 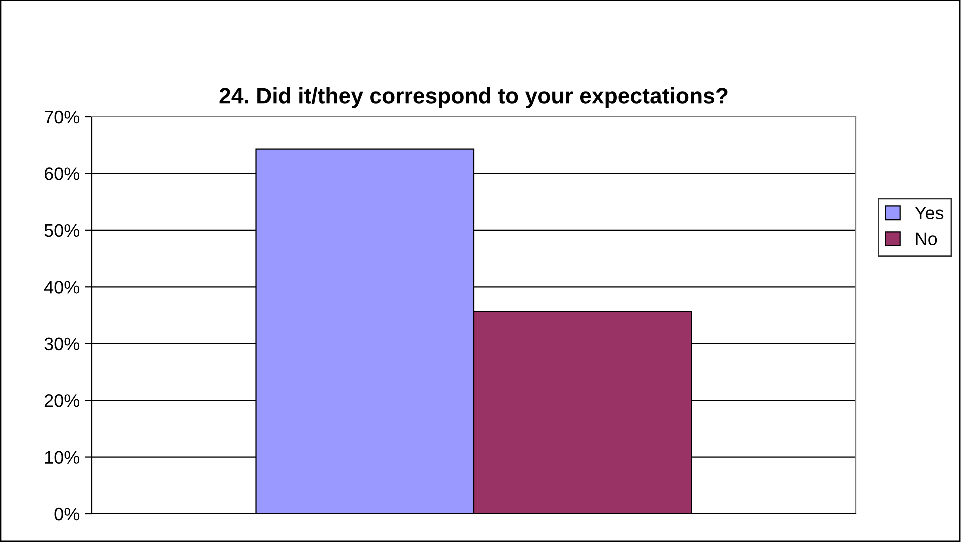 I want to click on y-tick-label: 70%, so click(x=62, y=117).